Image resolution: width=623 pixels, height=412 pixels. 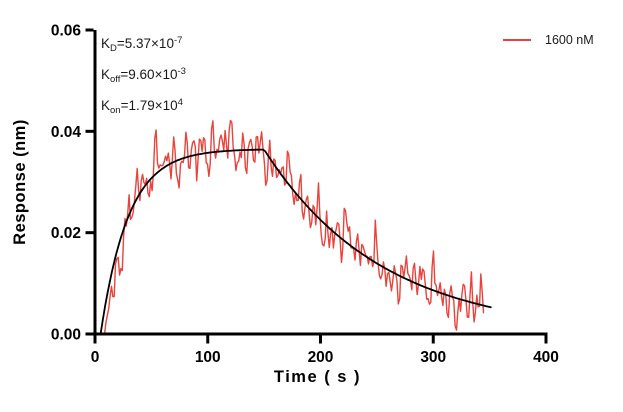 I want to click on koff-symbol: K, so click(x=106, y=74).